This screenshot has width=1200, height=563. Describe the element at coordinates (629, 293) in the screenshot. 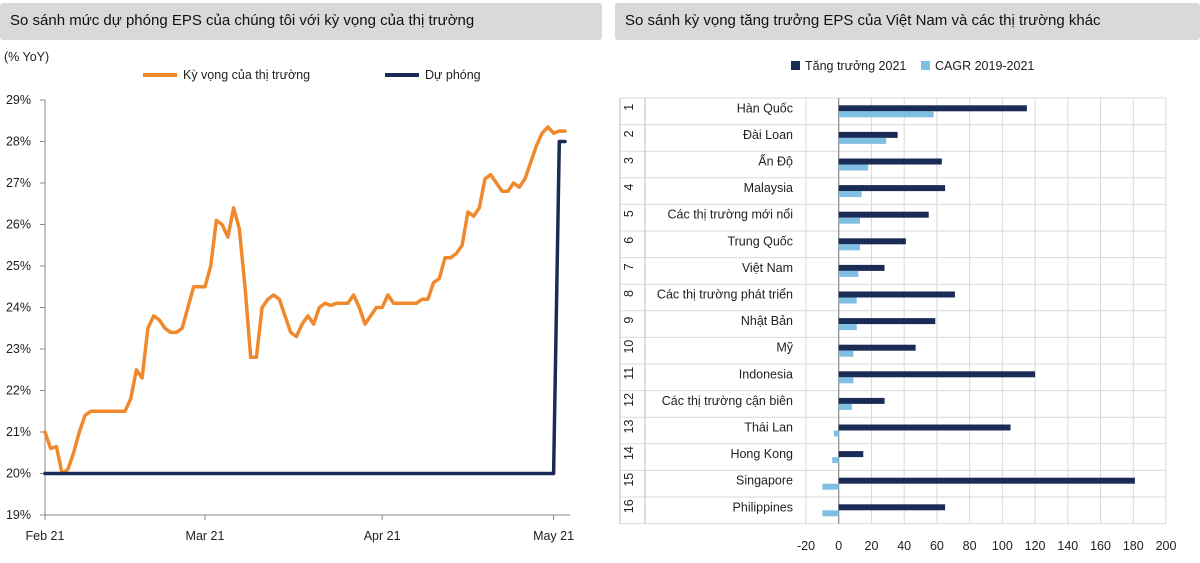

I see `rank-label: 8` at that location.